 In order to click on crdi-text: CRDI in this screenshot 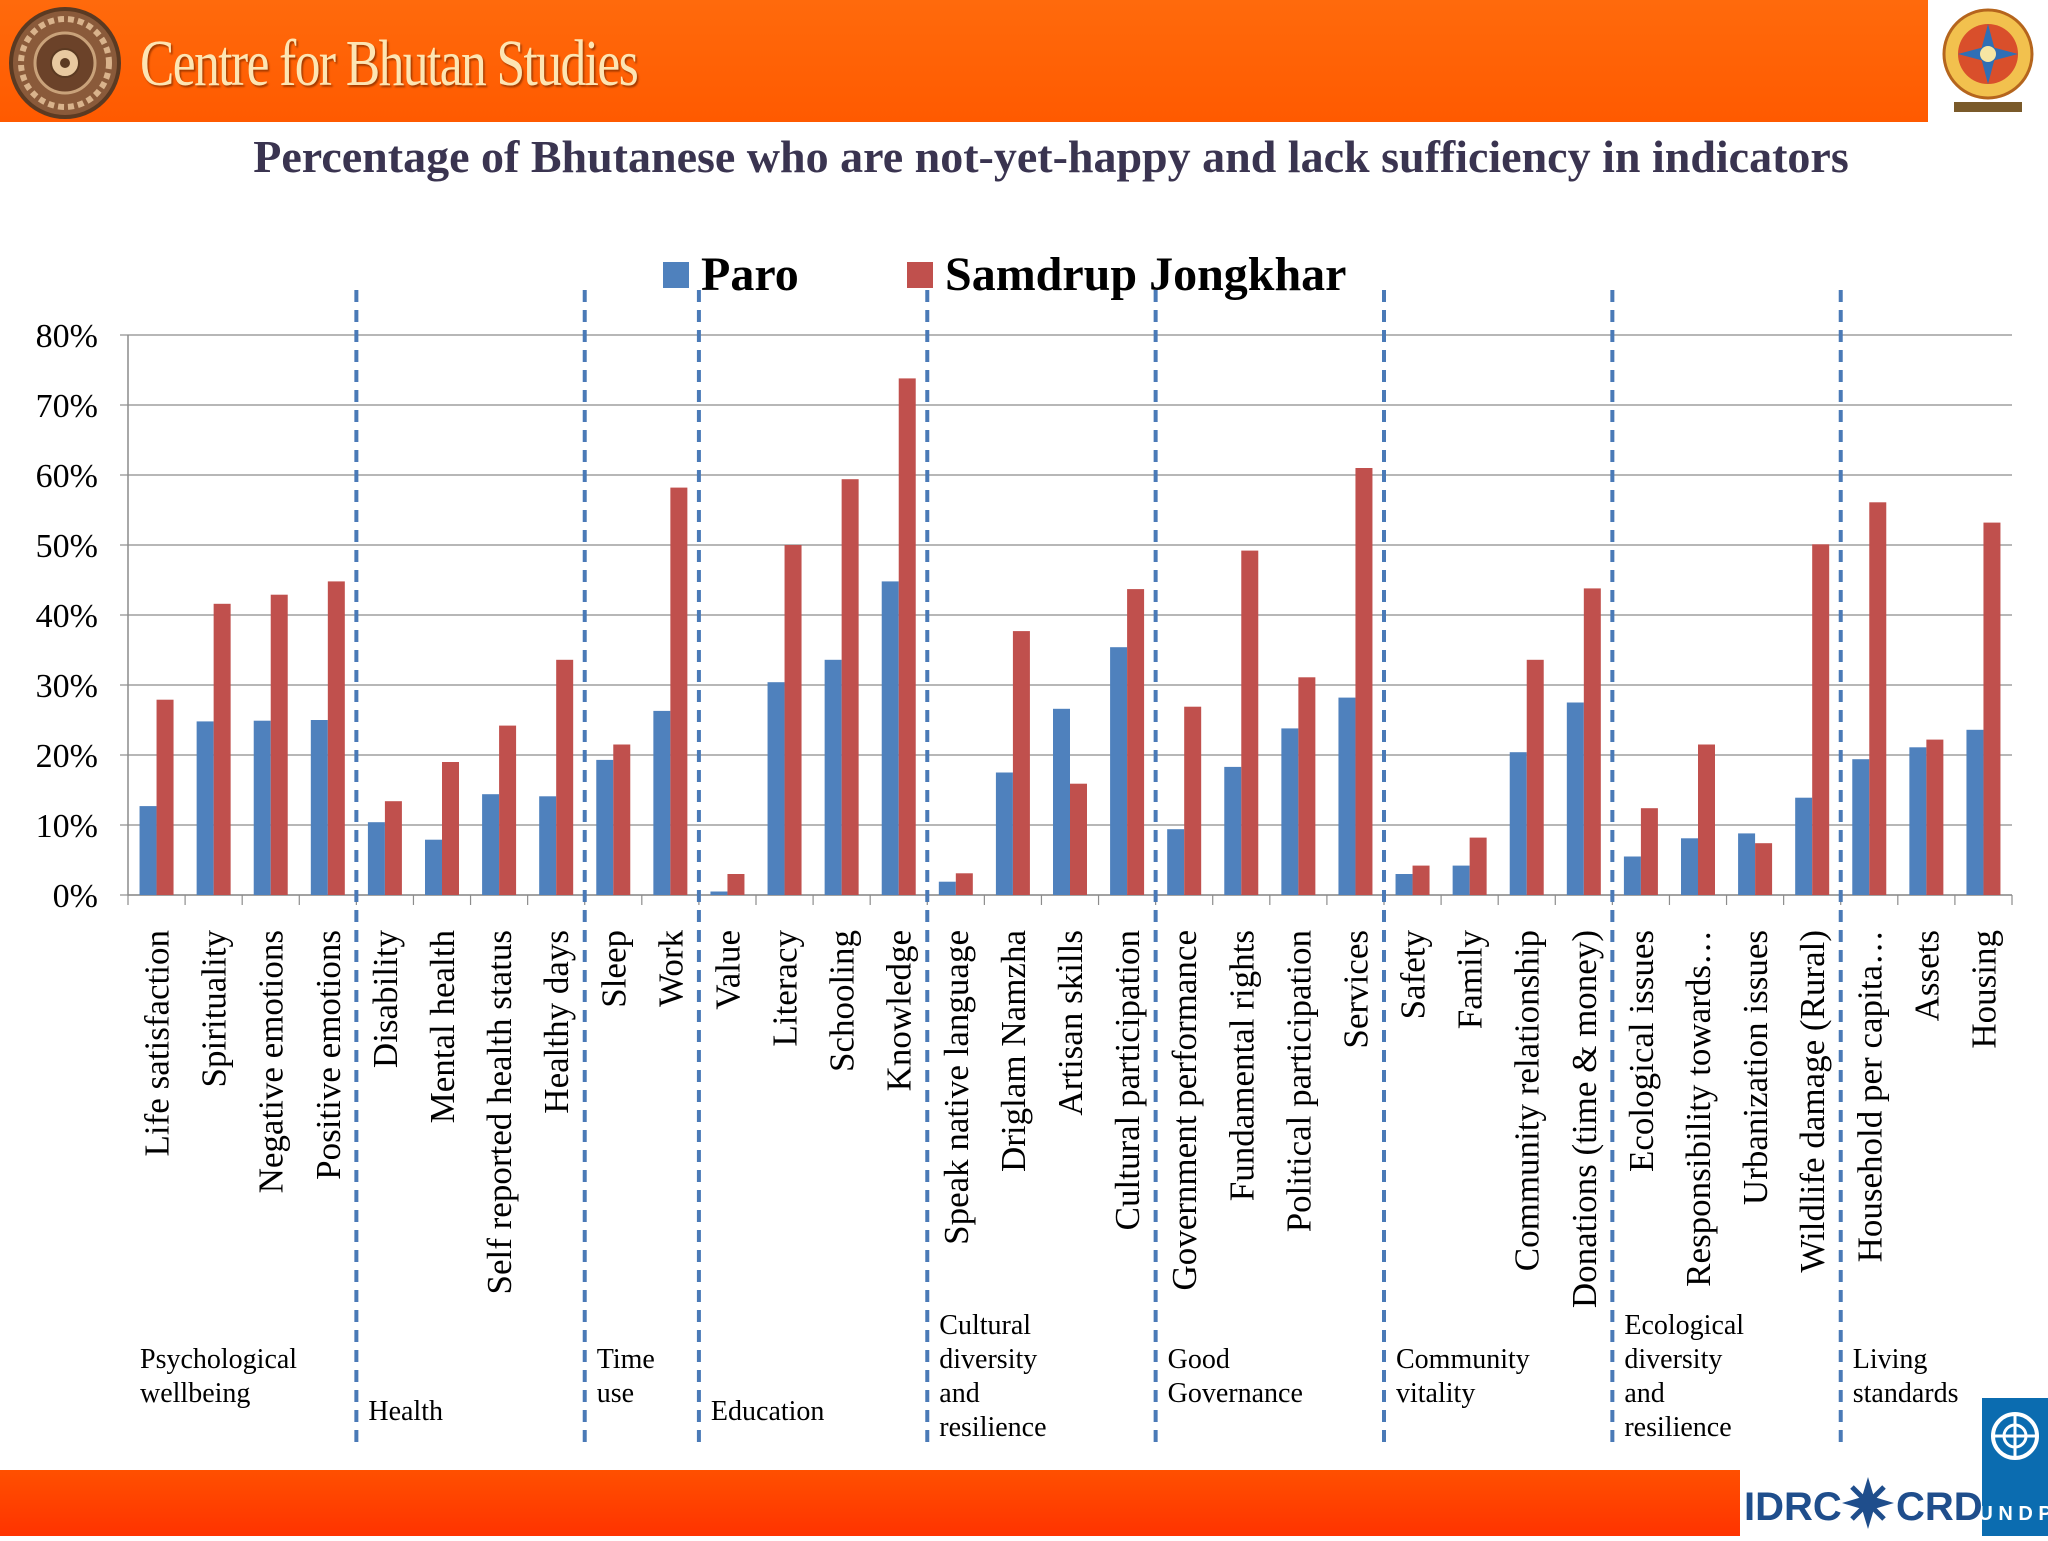, I will do `click(1939, 1507)`.